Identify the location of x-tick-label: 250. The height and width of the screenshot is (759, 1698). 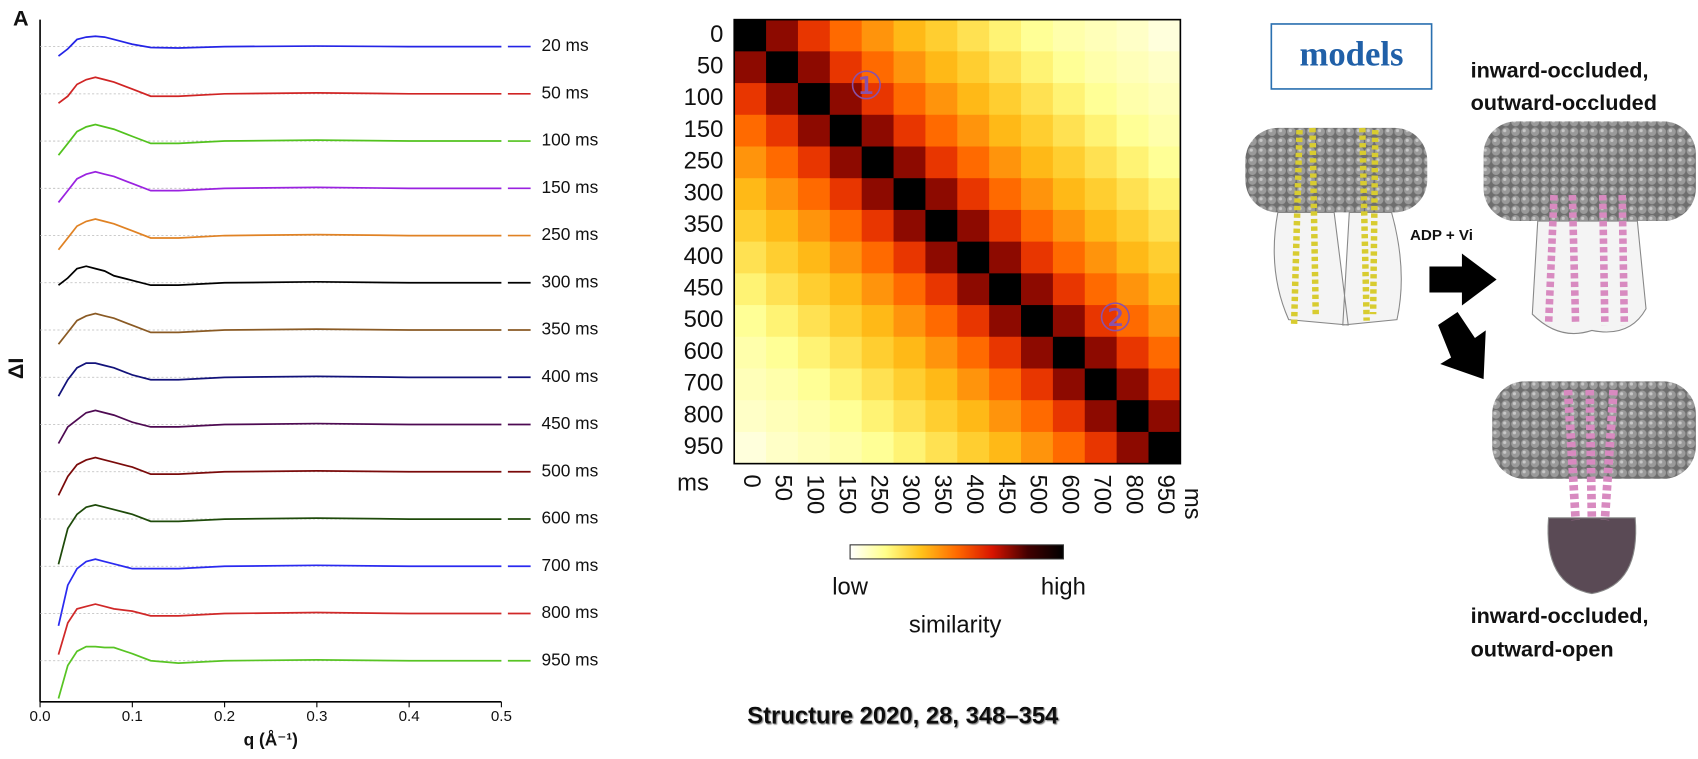
(878, 494).